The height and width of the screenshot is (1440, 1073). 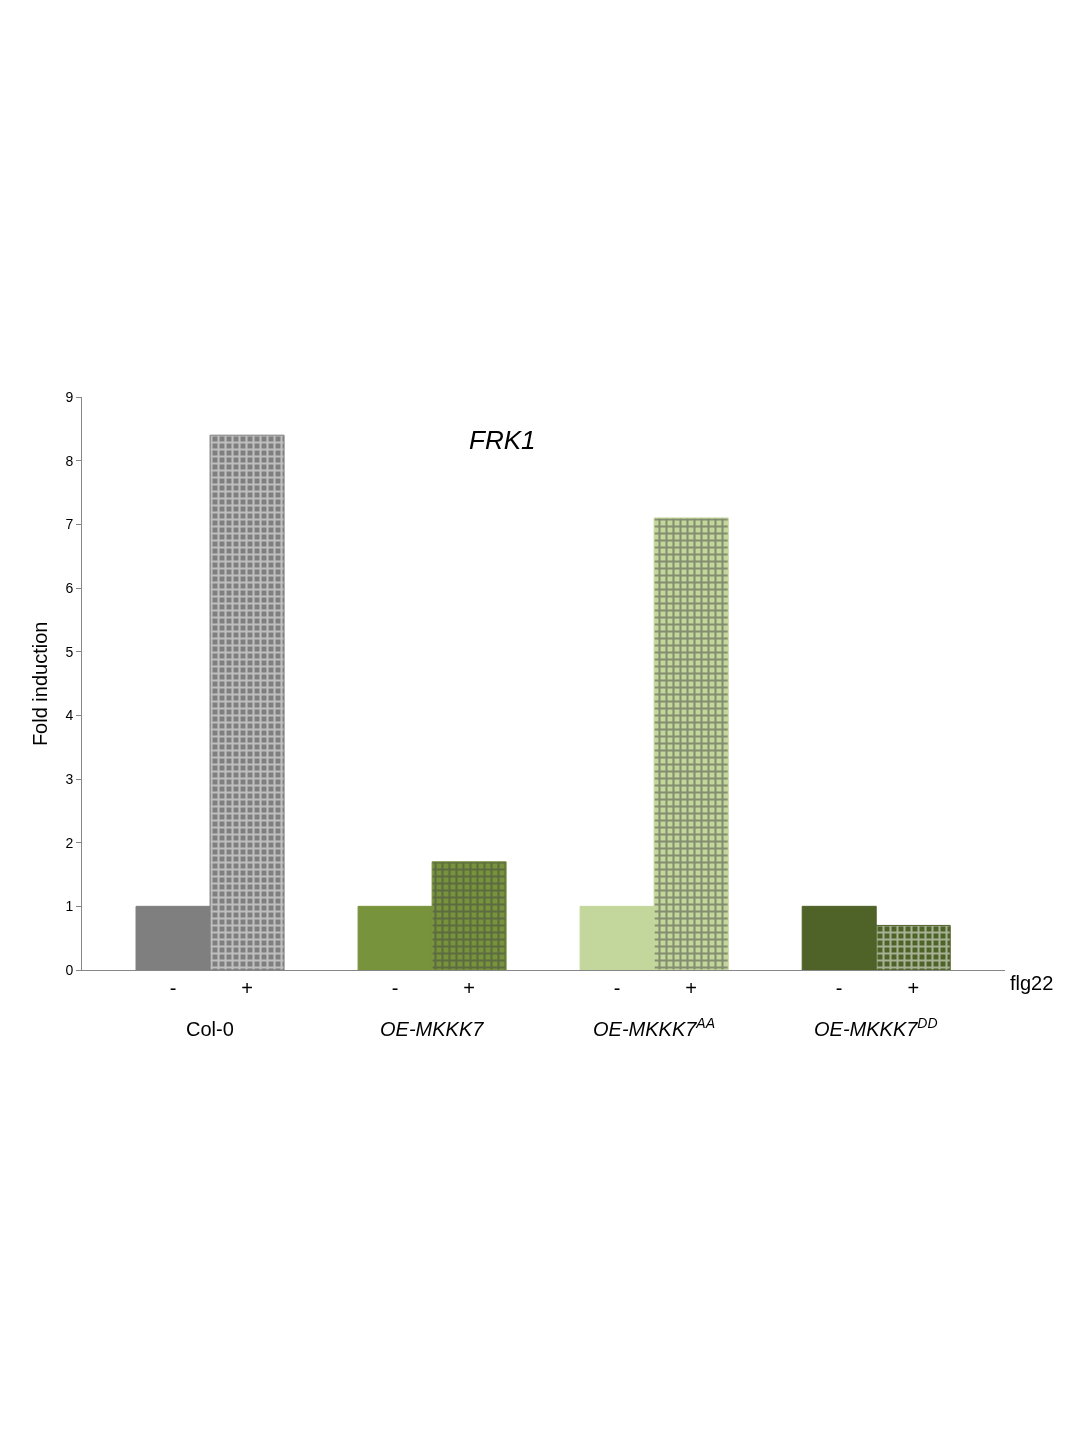 I want to click on y-tick-label: 2, so click(x=69, y=842).